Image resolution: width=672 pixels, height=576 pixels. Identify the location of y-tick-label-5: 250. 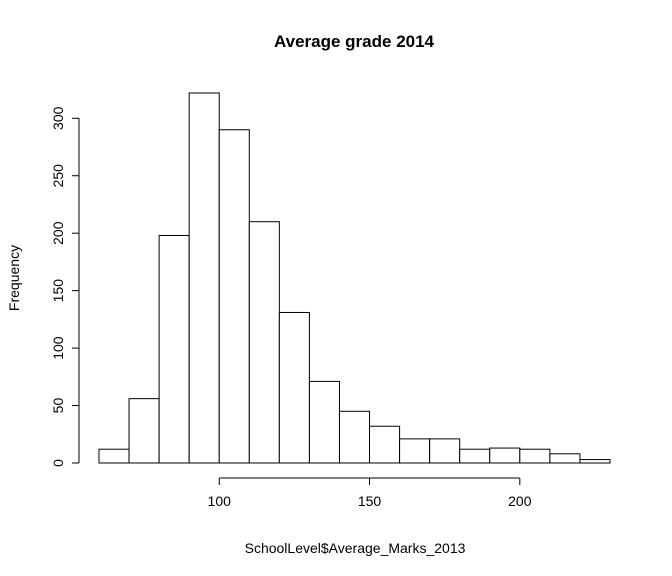
(58, 176).